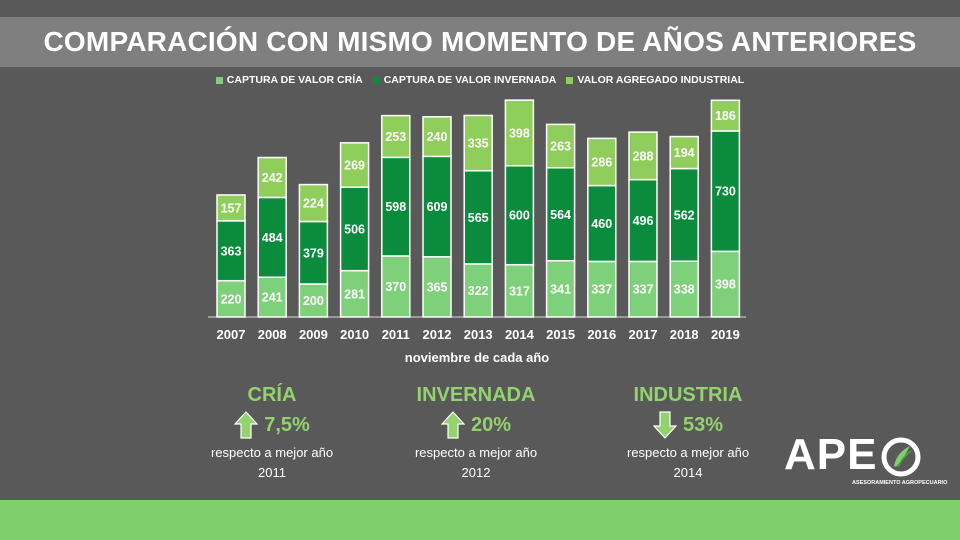  I want to click on data-label-industrial-2015: 263, so click(560, 147).